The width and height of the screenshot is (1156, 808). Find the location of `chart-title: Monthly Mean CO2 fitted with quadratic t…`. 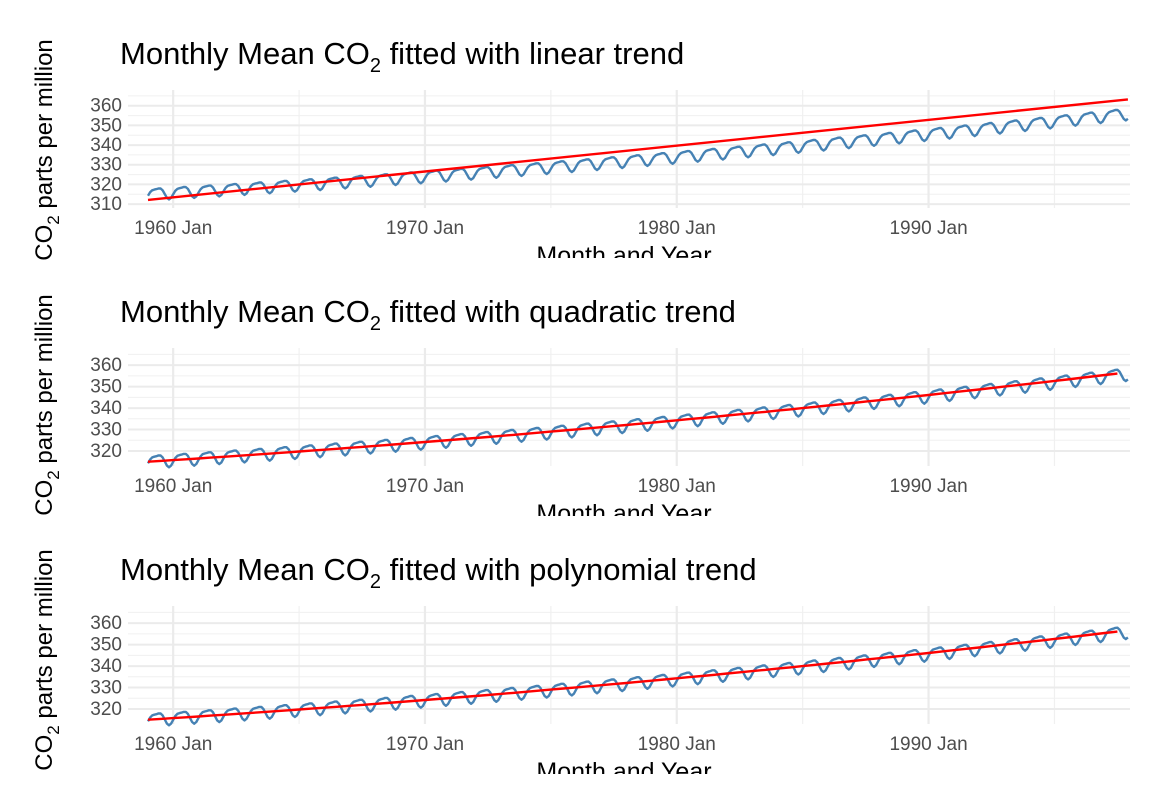

chart-title: Monthly Mean CO2 fitted with quadratic t… is located at coordinates (428, 314).